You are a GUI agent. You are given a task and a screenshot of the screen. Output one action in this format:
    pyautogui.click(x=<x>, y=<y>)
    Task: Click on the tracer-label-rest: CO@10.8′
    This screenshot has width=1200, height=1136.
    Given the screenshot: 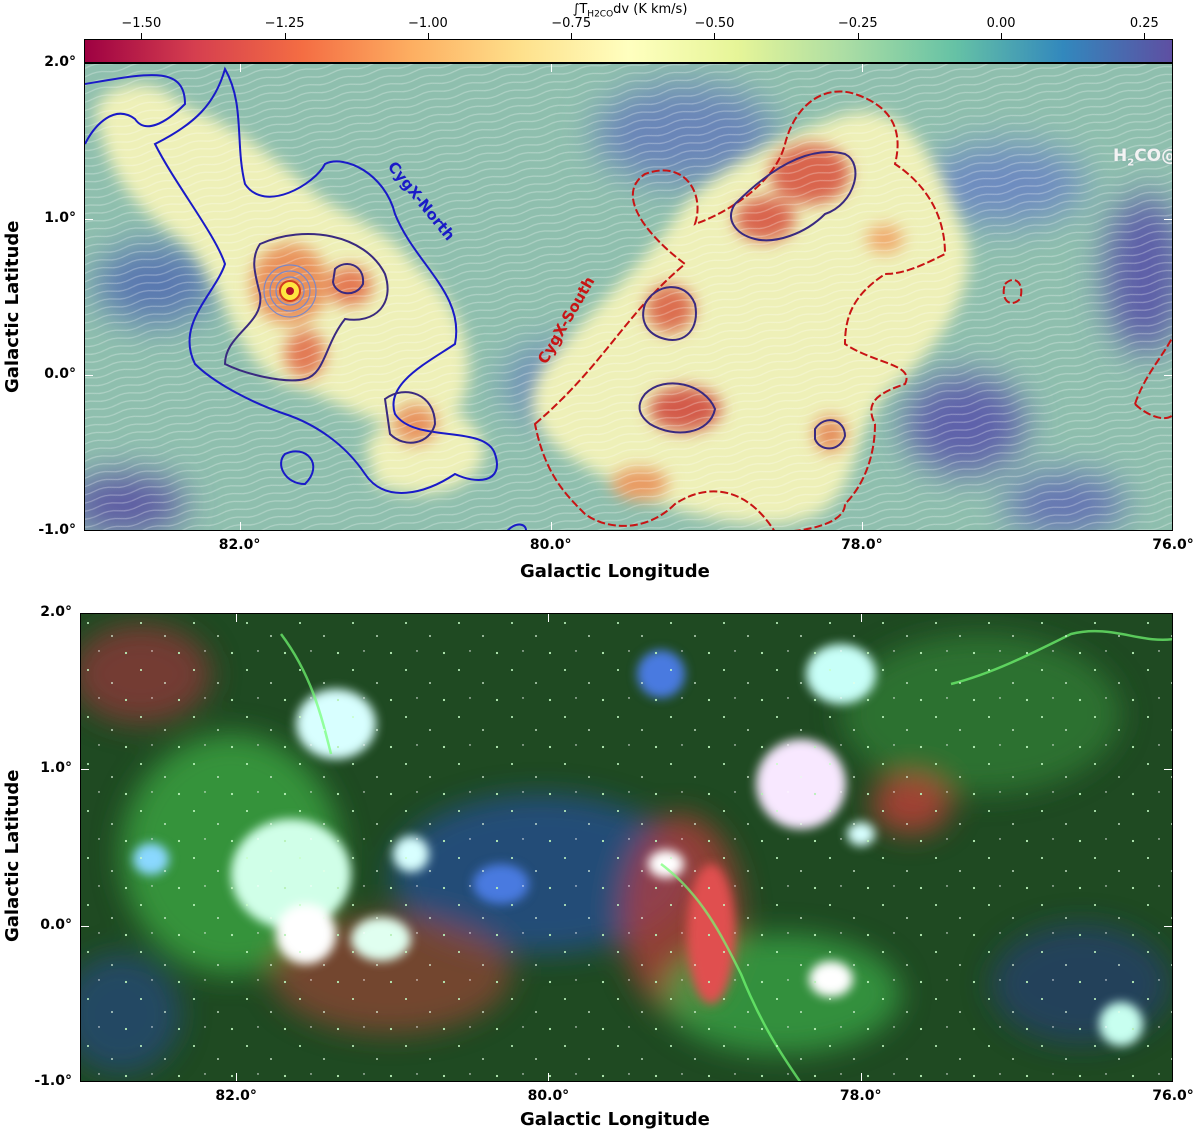 What is the action you would take?
    pyautogui.click(x=1153, y=156)
    